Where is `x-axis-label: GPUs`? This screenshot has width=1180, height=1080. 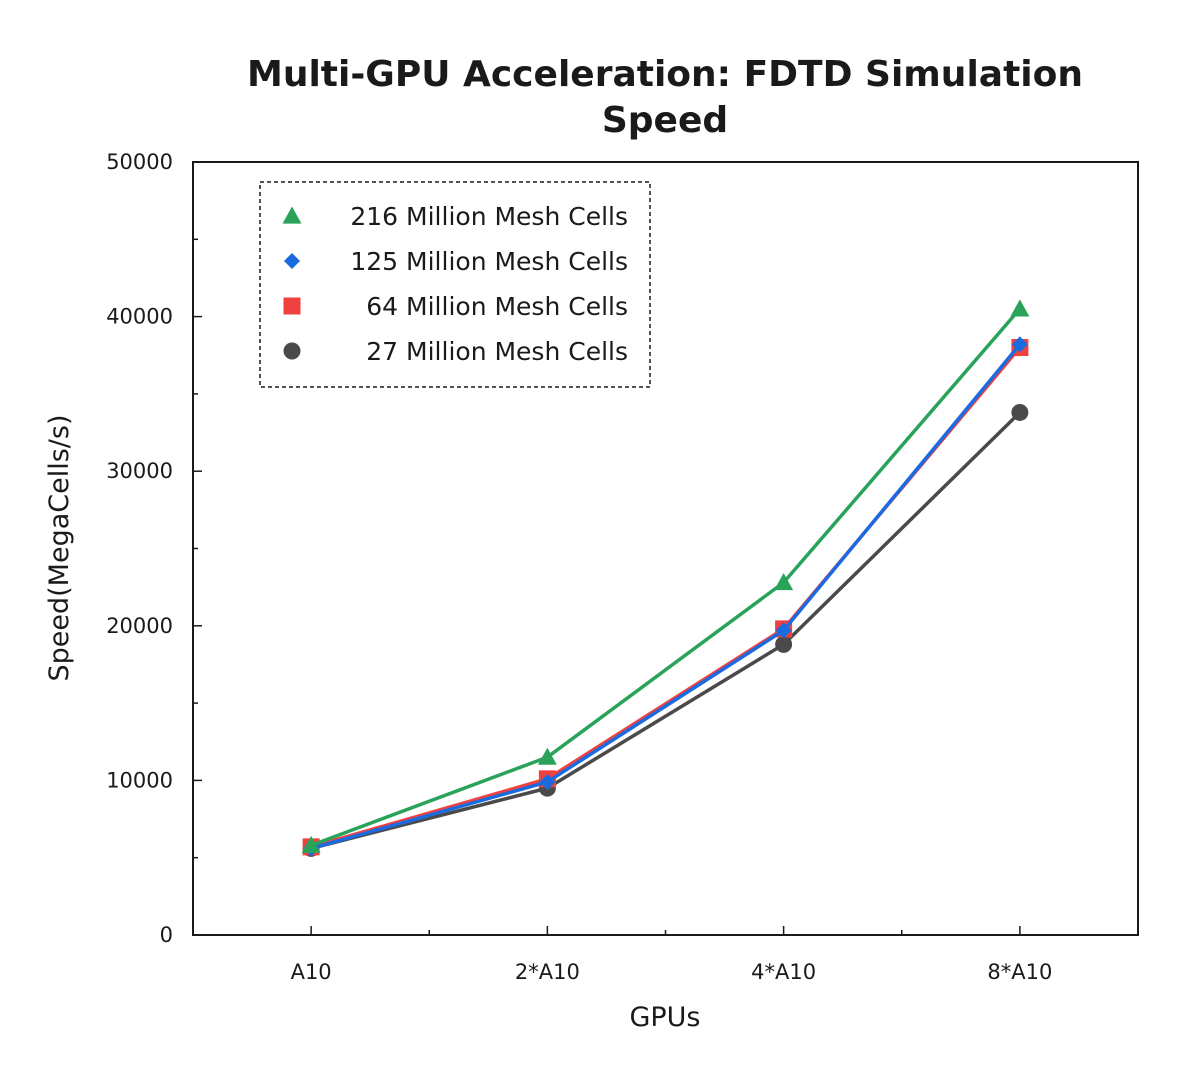
x-axis-label: GPUs is located at coordinates (664, 1017).